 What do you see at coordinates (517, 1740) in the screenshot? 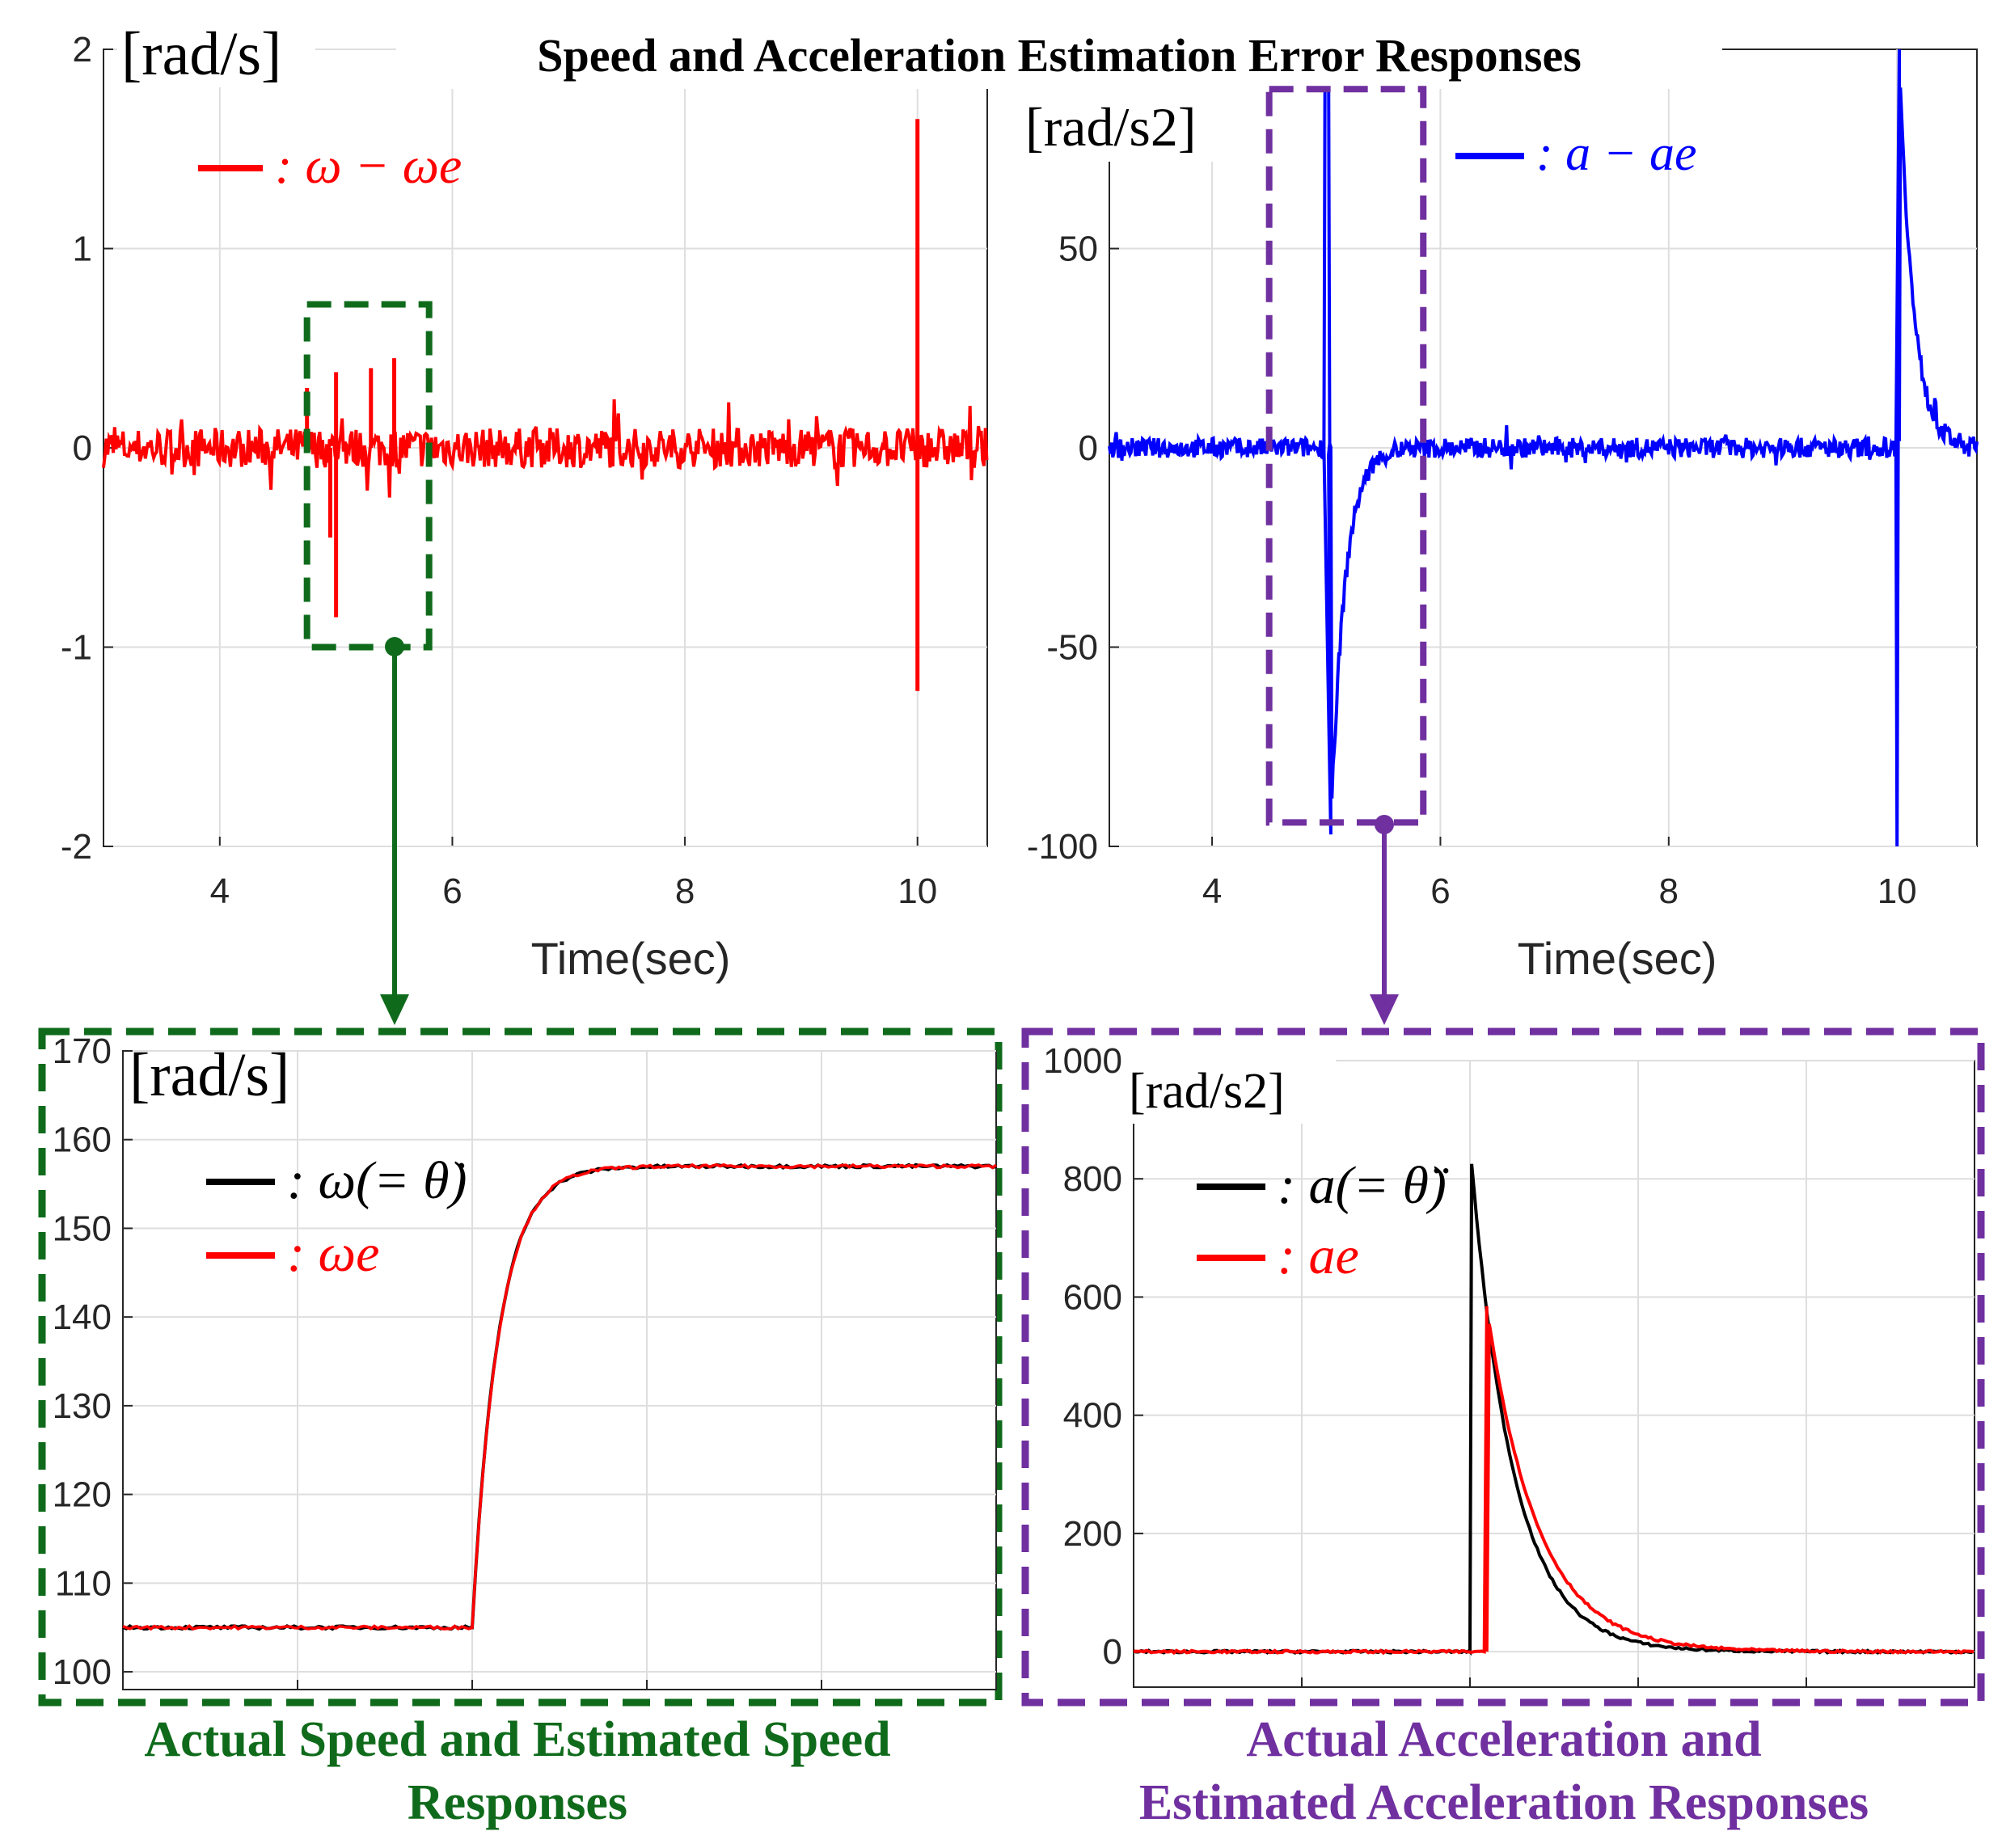
I see `speed-caption-line-1: Actual Speed and Estimated Speed` at bounding box center [517, 1740].